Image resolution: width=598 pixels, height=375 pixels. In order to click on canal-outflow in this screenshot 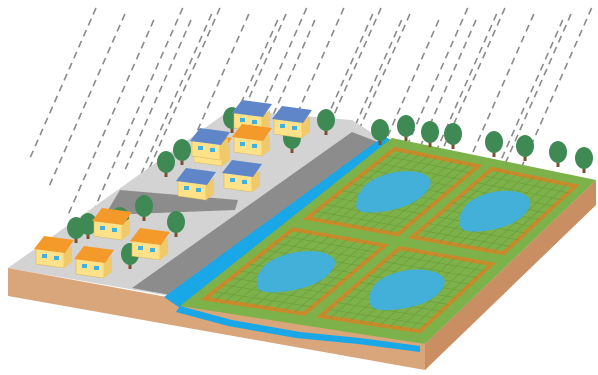, I will do `click(298, 329)`.